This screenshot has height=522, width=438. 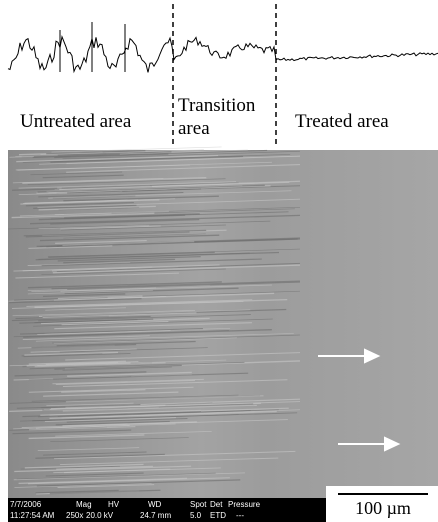 What do you see at coordinates (167, 510) in the screenshot?
I see `info-bar` at bounding box center [167, 510].